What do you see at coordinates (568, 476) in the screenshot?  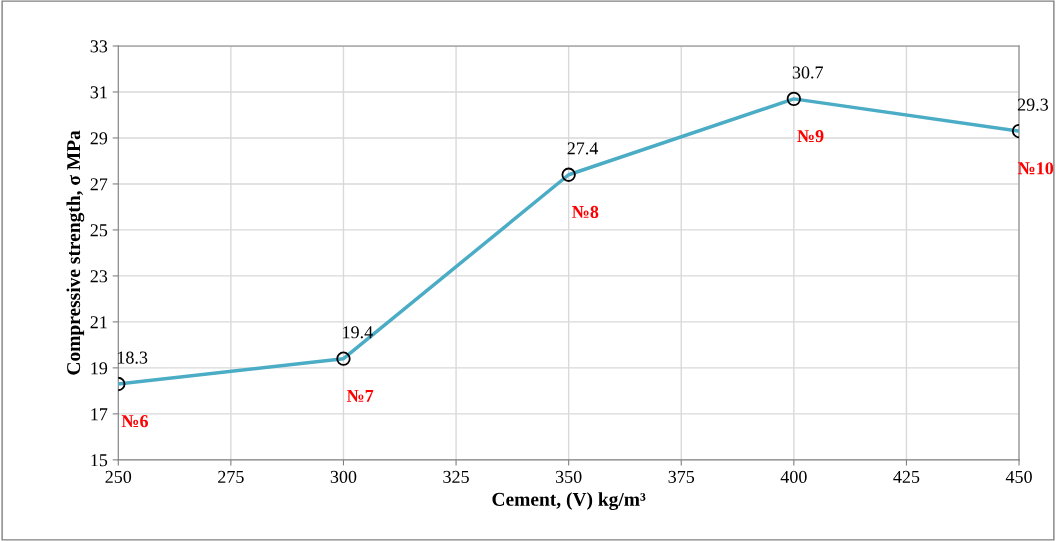 I see `x-tick-label: 350` at bounding box center [568, 476].